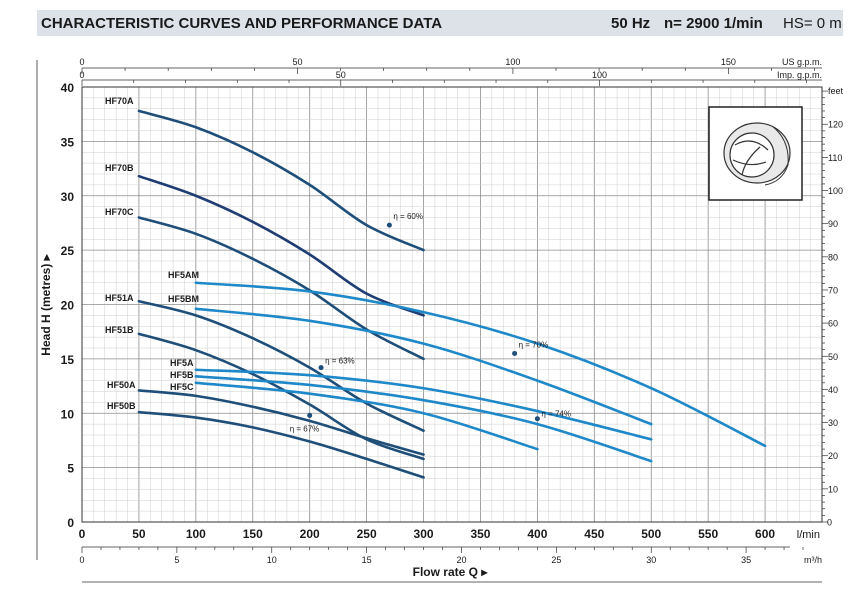 Image resolution: width=868 pixels, height=613 pixels. I want to click on curve-label-hf70a: HF70A, so click(119, 101).